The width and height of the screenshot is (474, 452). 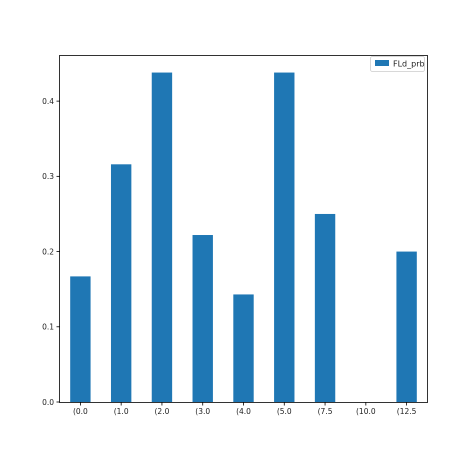 I want to click on y-tick-label: 0.1, so click(x=48, y=327).